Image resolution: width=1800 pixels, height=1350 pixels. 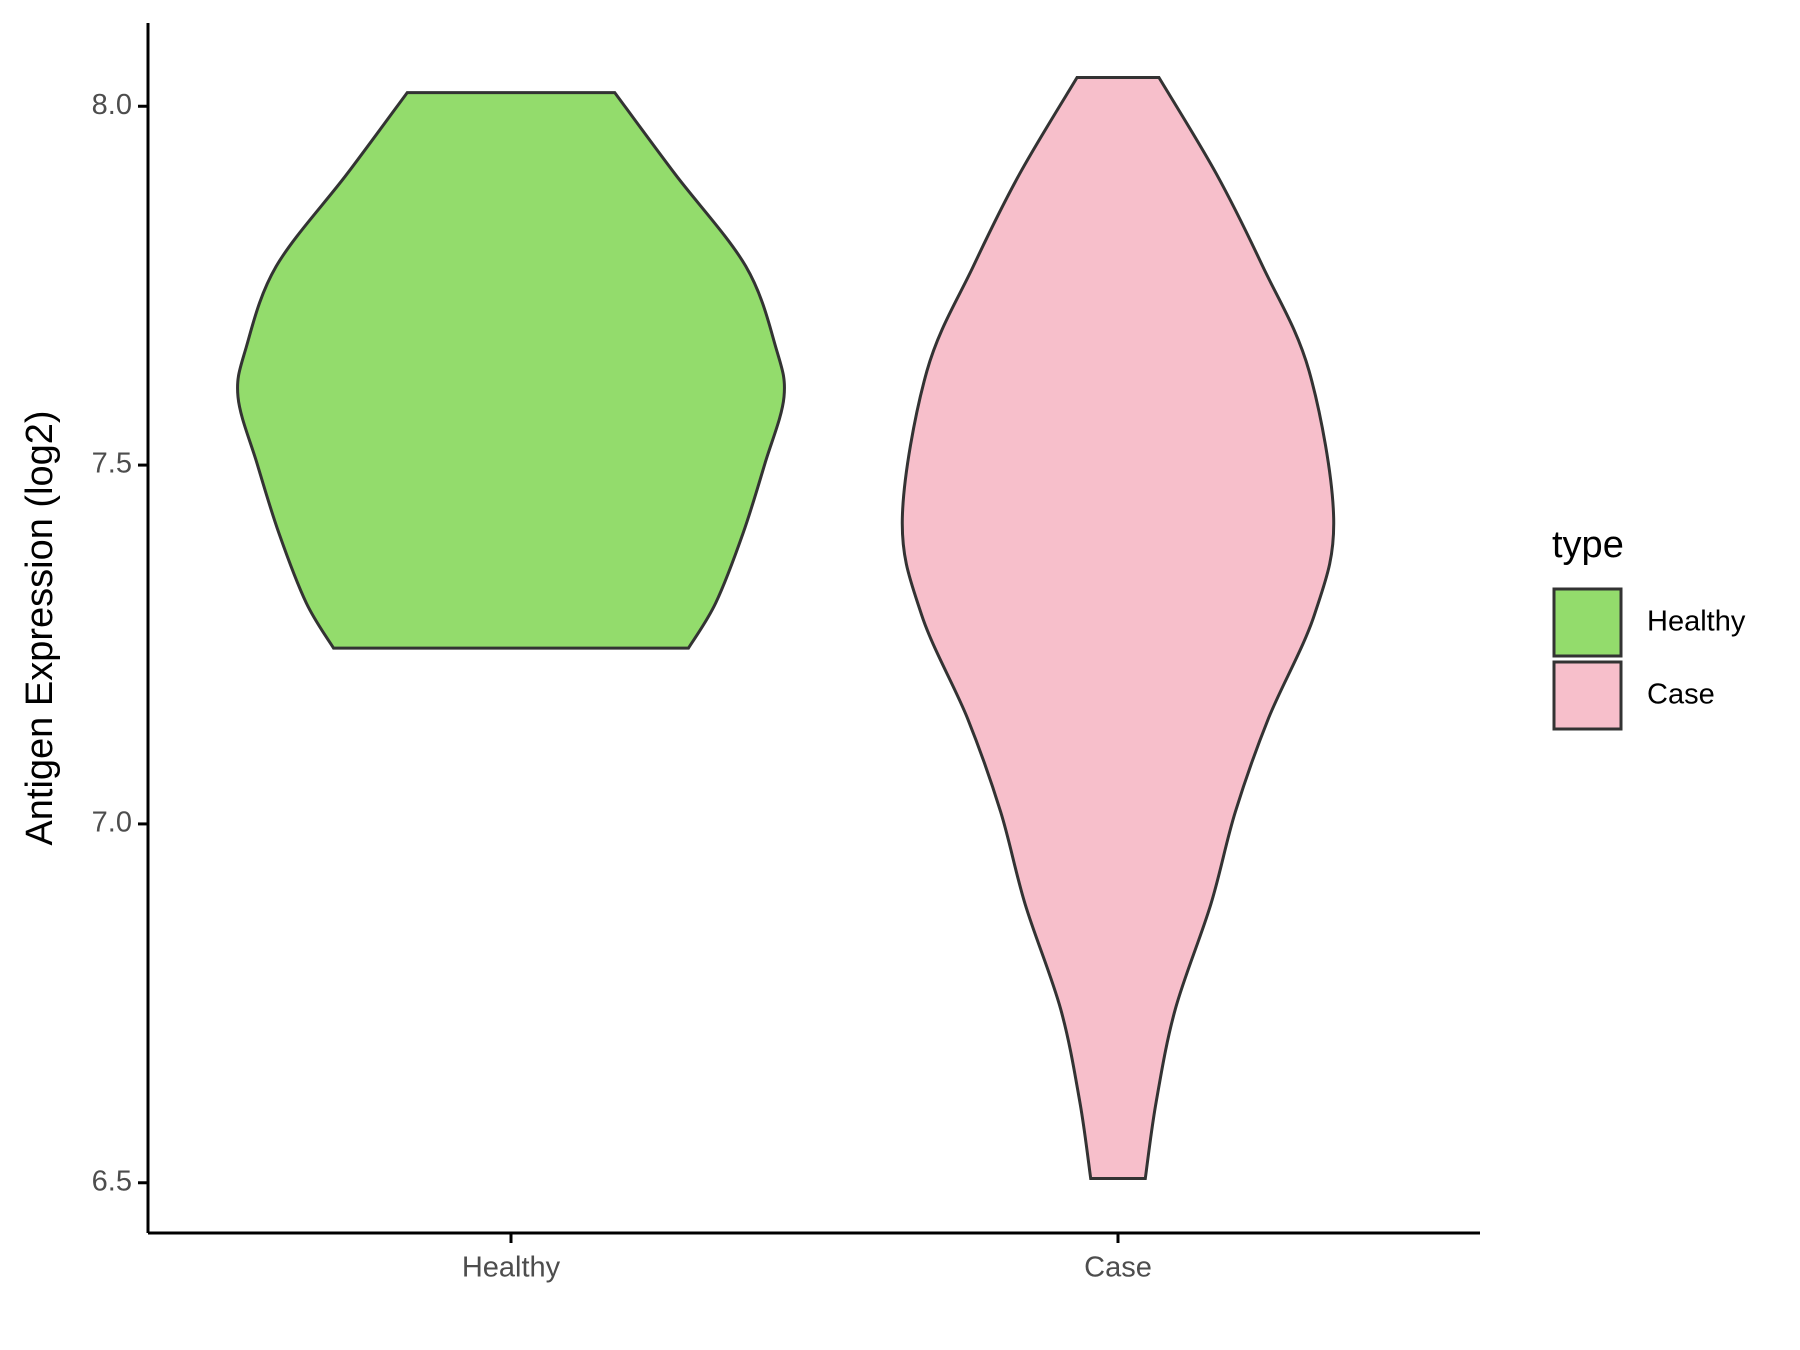 I want to click on y-tick-label: 7.0, so click(x=112, y=823).